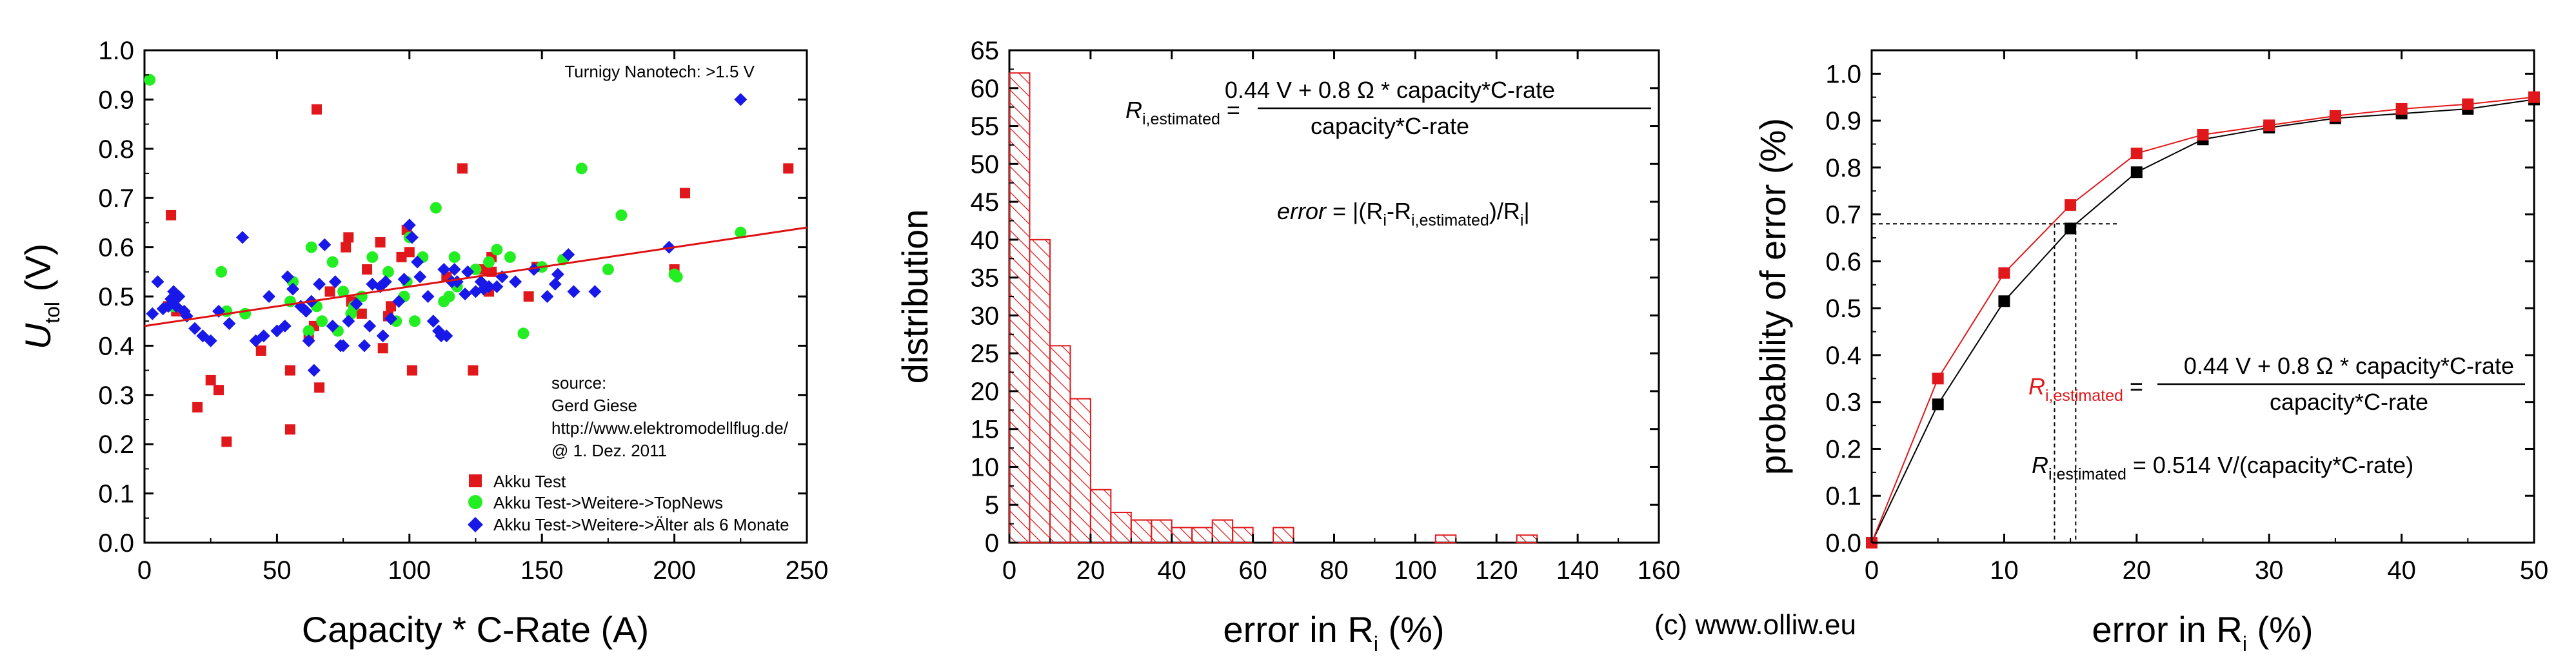 The width and height of the screenshot is (2576, 660). What do you see at coordinates (409, 570) in the screenshot?
I see `x-tick-label: 100` at bounding box center [409, 570].